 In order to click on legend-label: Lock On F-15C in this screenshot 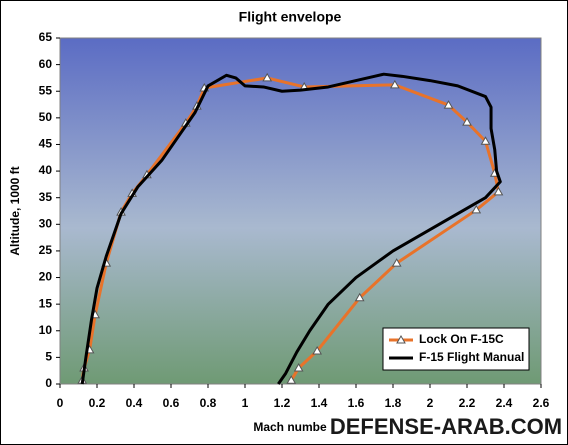, I will do `click(461, 339)`.